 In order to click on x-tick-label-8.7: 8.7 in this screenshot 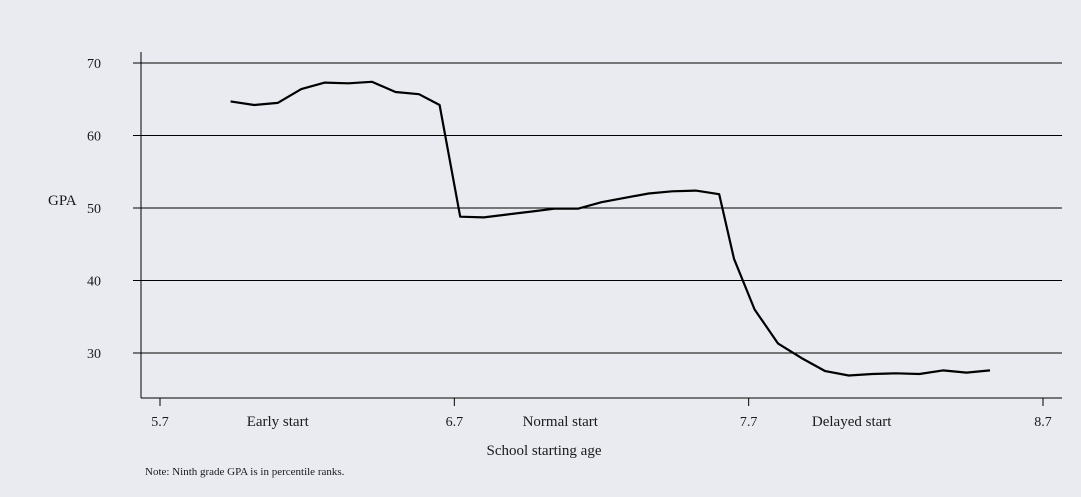, I will do `click(1043, 422)`.